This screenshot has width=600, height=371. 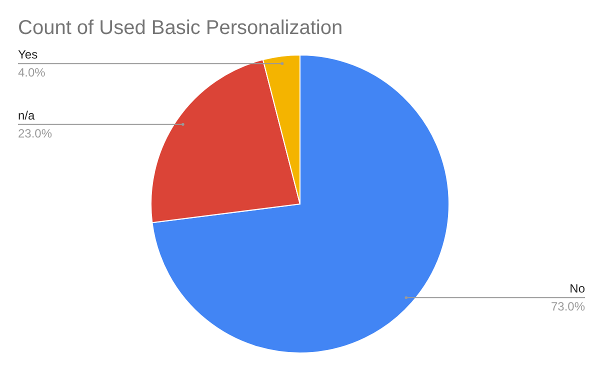 I want to click on slice-label: Yes, so click(x=28, y=55).